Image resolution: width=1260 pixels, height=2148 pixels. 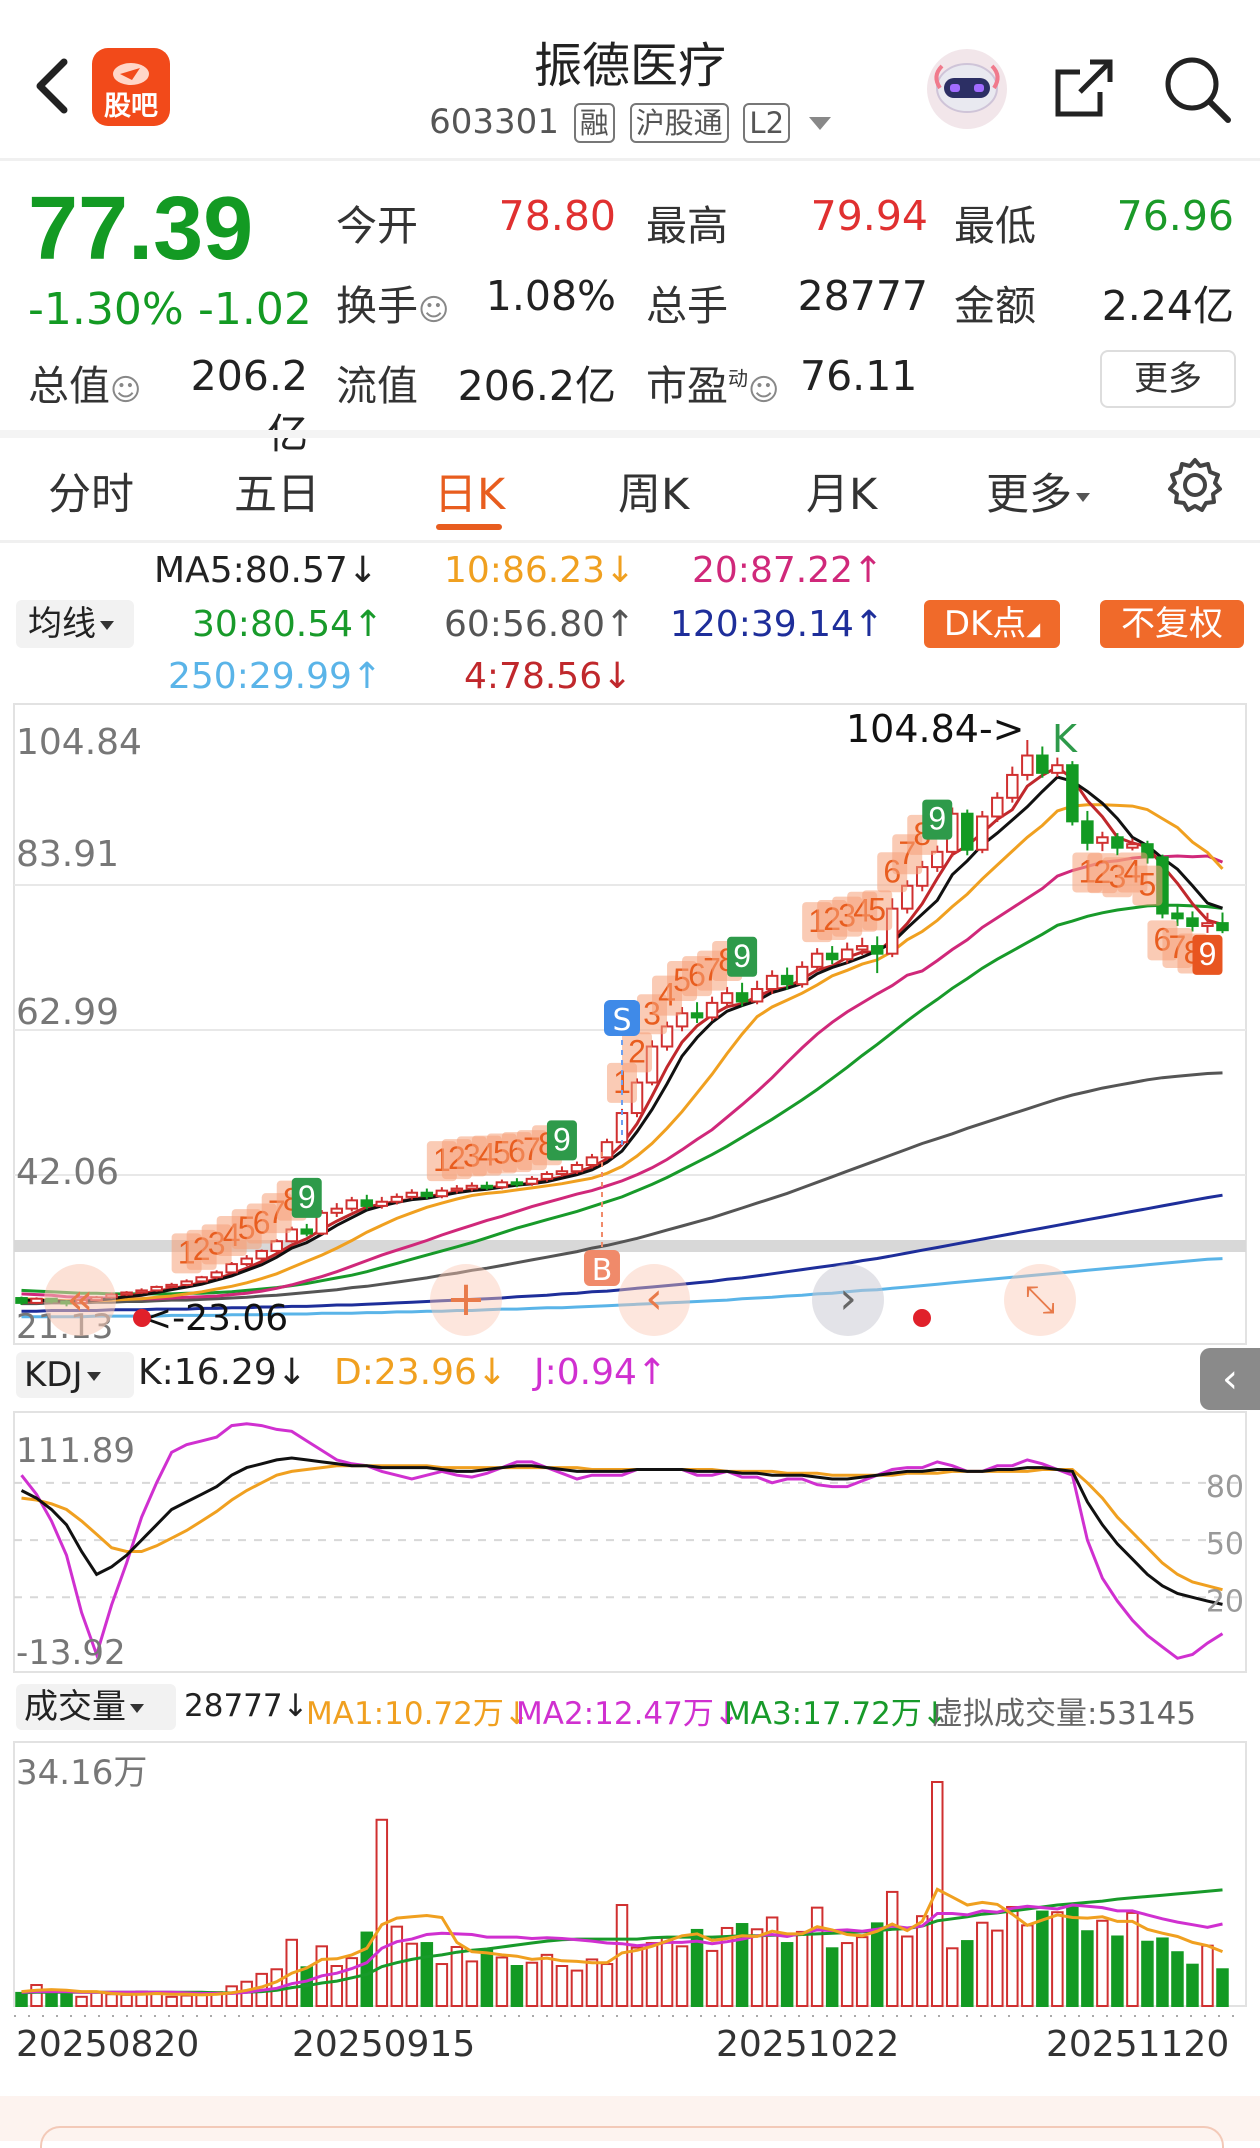 I want to click on guba-logo: 股吧, so click(x=131, y=87).